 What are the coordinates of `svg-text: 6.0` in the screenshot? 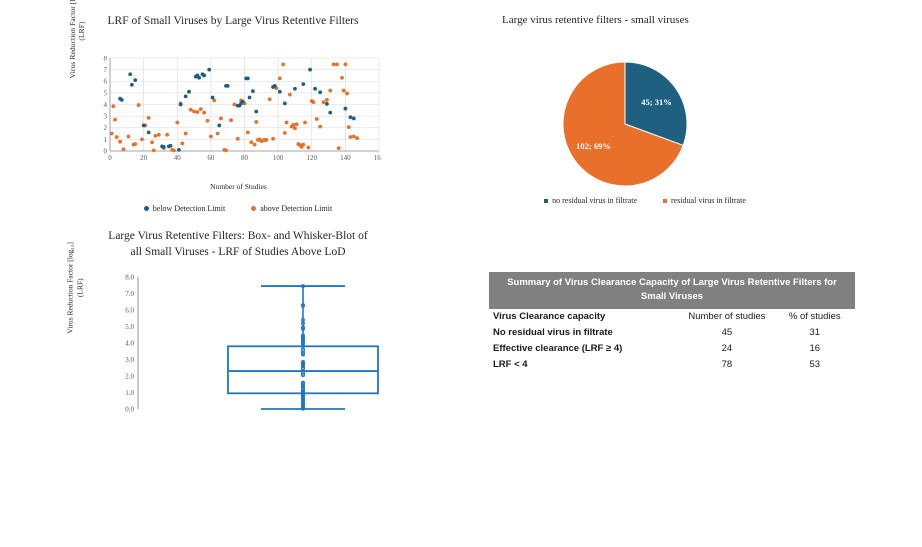 It's located at (129, 310).